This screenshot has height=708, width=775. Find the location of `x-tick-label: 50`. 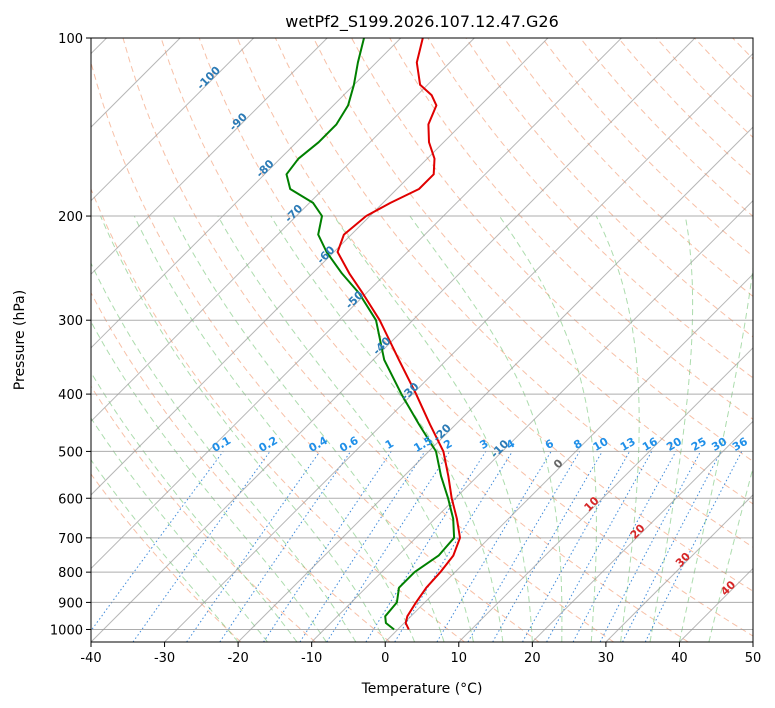

x-tick-label: 50 is located at coordinates (753, 658).